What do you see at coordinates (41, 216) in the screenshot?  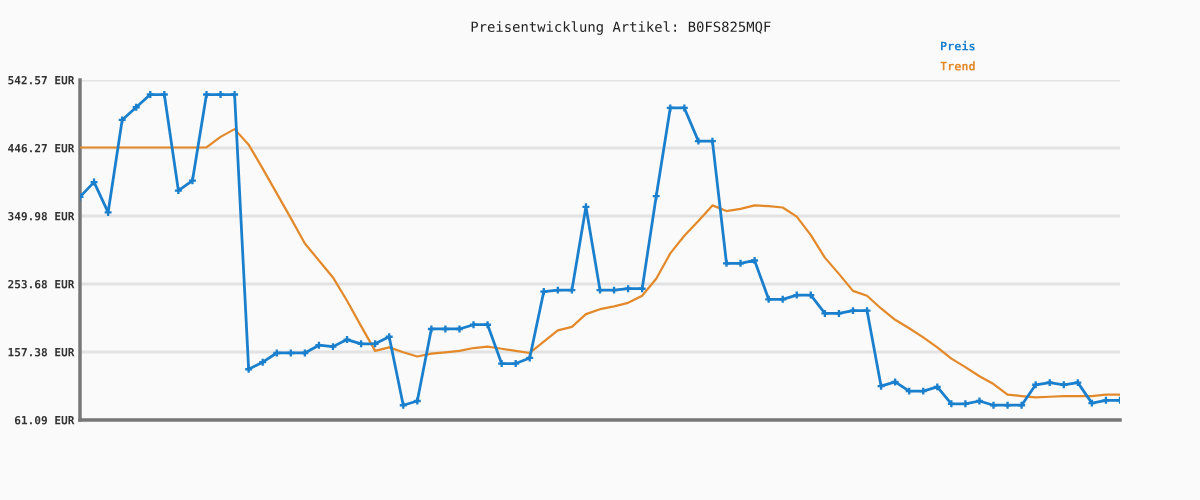 I see `y-tick-label: 349.98 EUR` at bounding box center [41, 216].